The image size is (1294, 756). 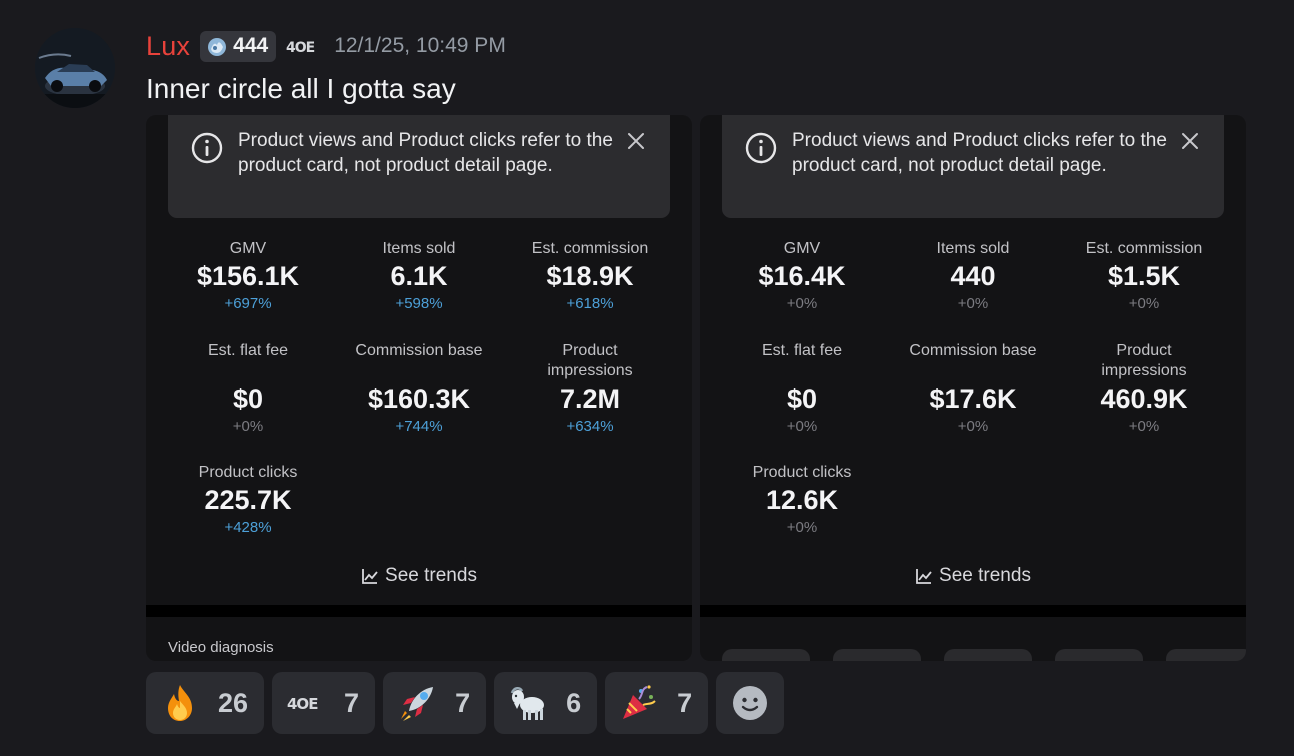 I want to click on metric-value: $16.4K, so click(x=802, y=276).